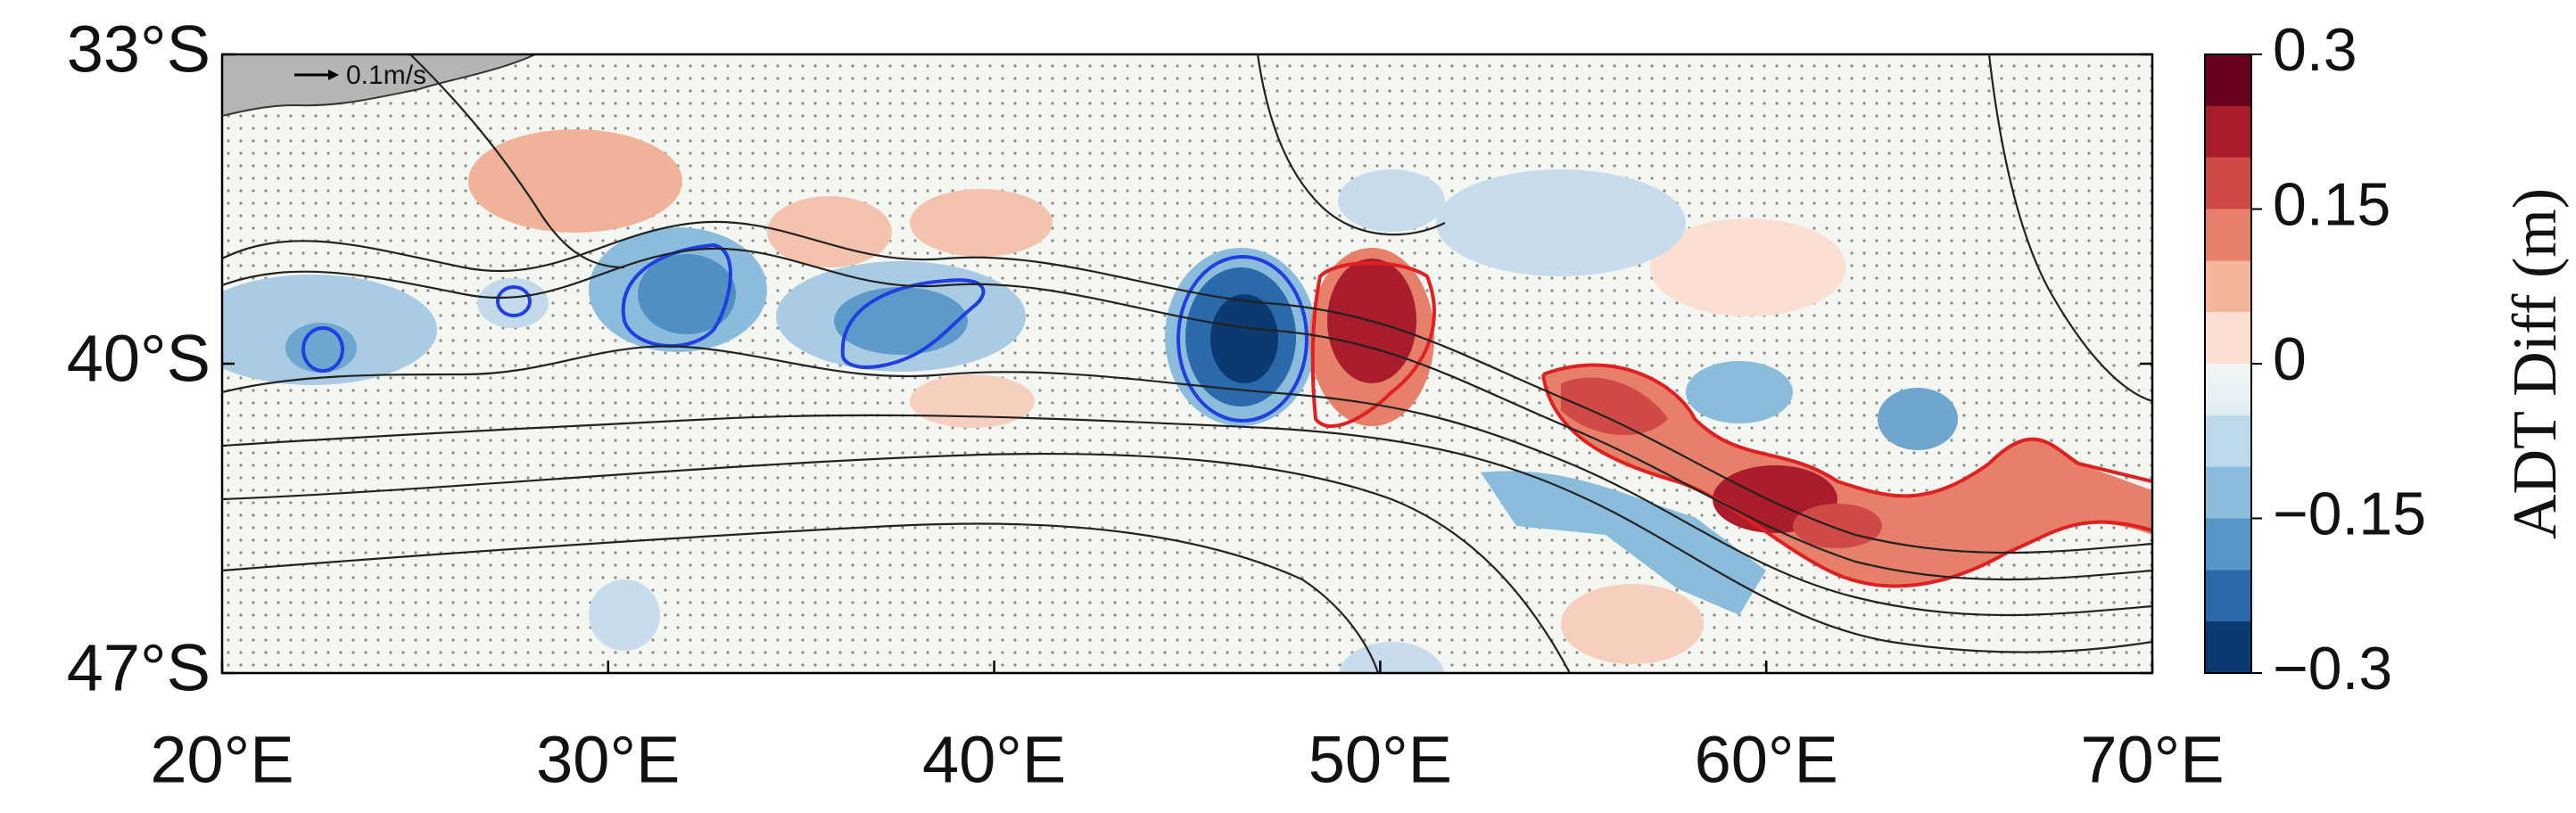 The height and width of the screenshot is (813, 2576). What do you see at coordinates (221, 760) in the screenshot?
I see `x-tick-label: 20°E` at bounding box center [221, 760].